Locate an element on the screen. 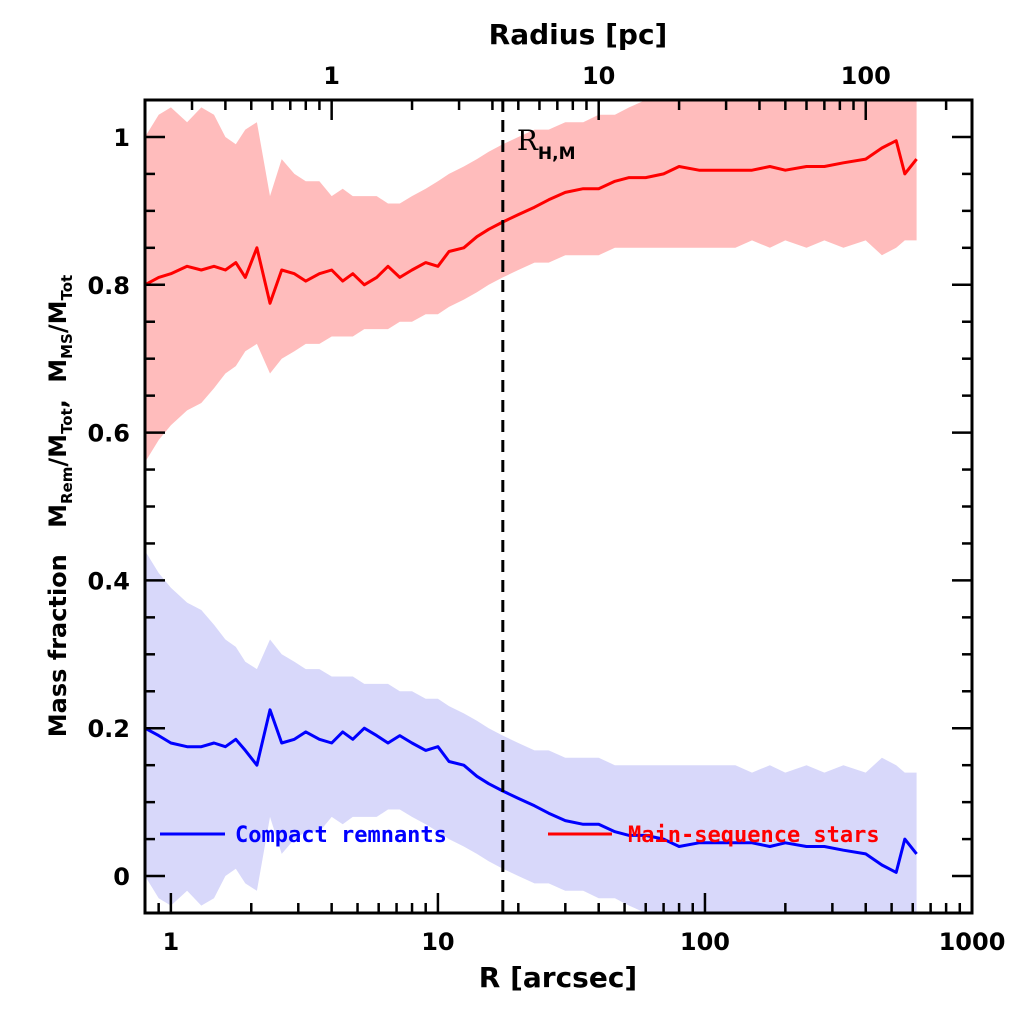 This screenshot has height=1024, width=1024. y-label-s2: Tot is located at coordinates (67, 421).